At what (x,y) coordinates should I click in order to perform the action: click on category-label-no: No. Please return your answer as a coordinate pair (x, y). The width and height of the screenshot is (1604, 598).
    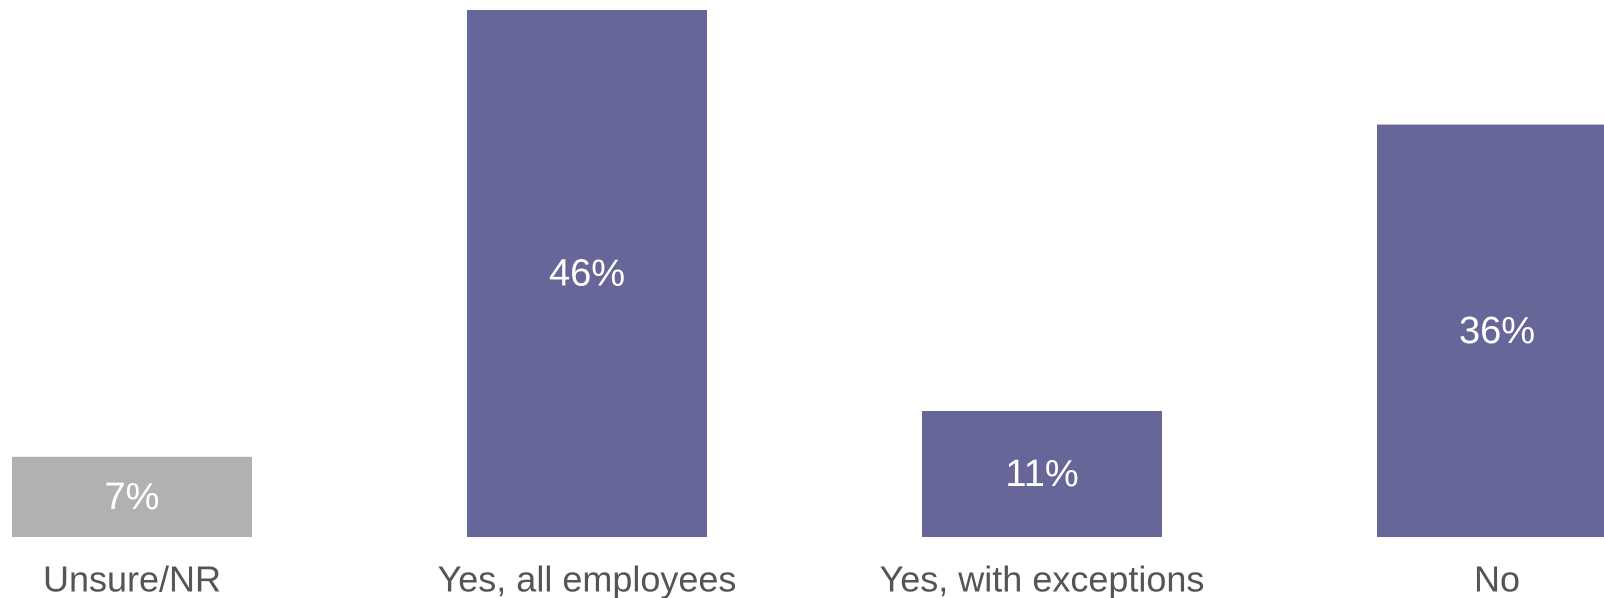
    Looking at the image, I should click on (1497, 578).